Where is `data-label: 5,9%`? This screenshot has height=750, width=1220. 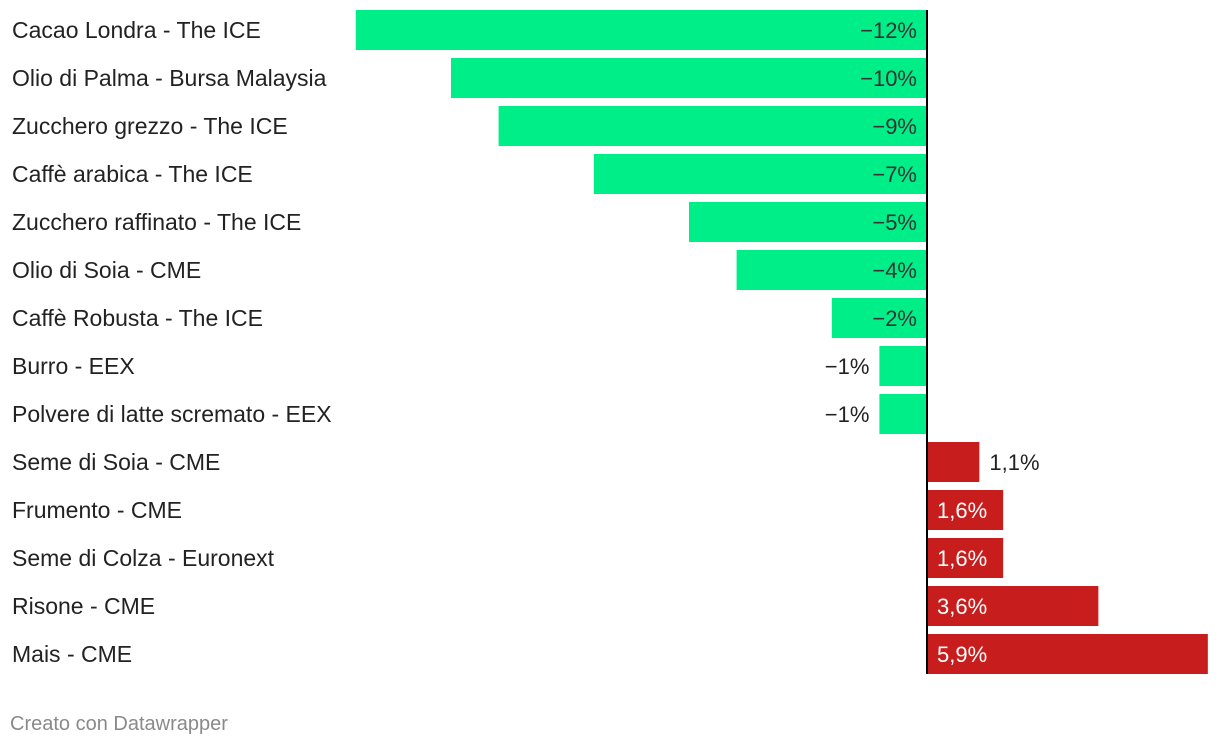
data-label: 5,9% is located at coordinates (962, 654).